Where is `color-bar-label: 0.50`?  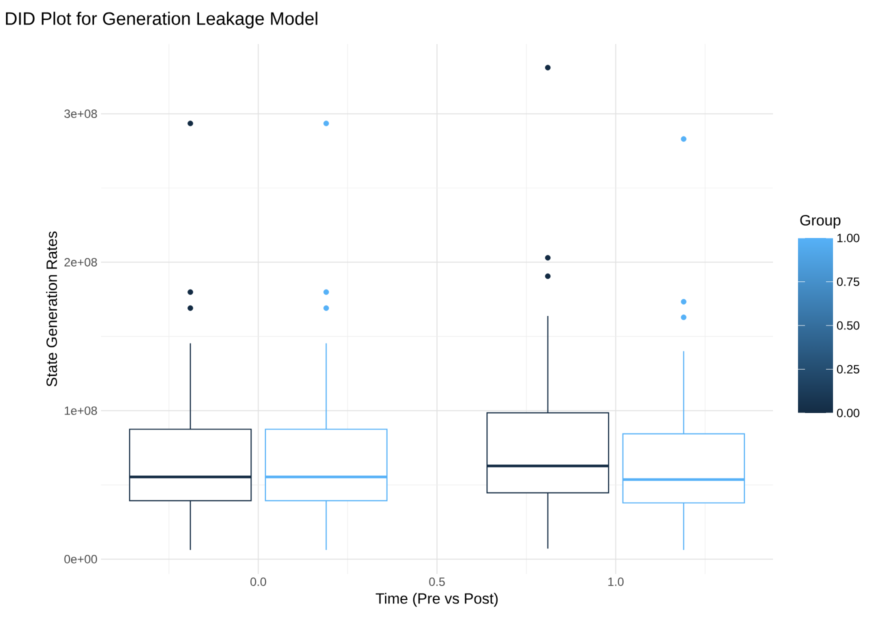
color-bar-label: 0.50 is located at coordinates (848, 325).